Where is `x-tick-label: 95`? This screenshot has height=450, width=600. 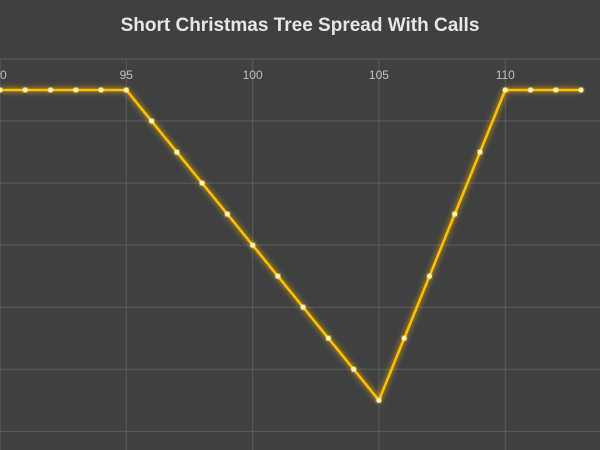 x-tick-label: 95 is located at coordinates (127, 75).